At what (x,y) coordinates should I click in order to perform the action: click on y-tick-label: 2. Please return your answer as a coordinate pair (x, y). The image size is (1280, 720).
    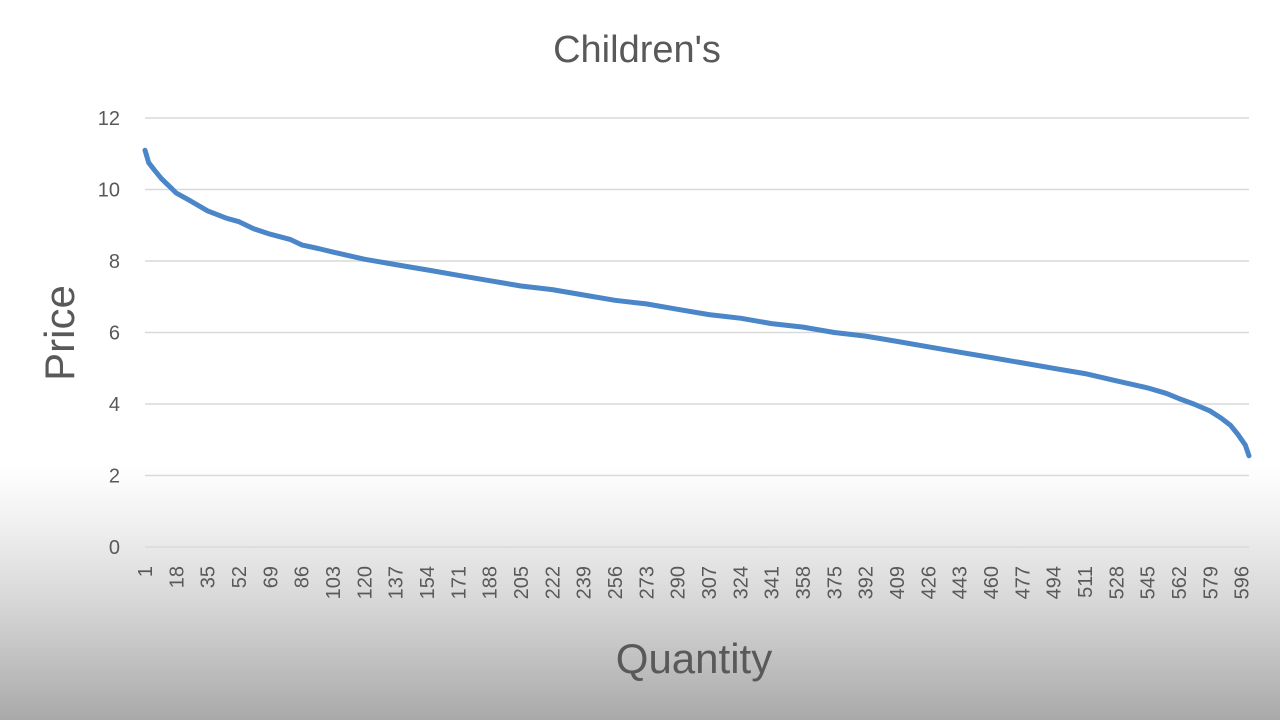
    Looking at the image, I should click on (114, 477).